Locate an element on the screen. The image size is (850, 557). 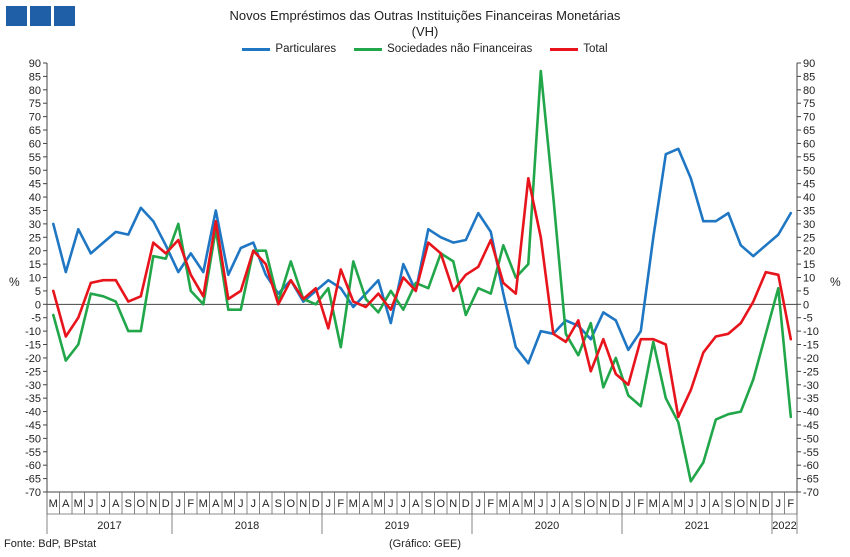
y-tick-label-right: 20 is located at coordinates (809, 252).